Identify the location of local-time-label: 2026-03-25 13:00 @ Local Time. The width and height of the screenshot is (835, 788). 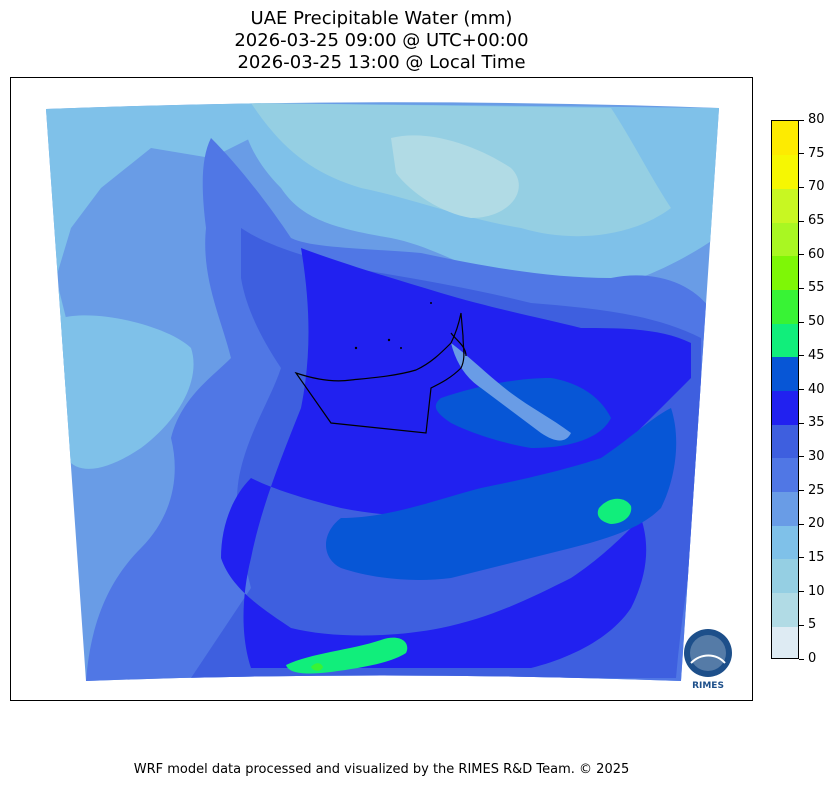
(381, 62).